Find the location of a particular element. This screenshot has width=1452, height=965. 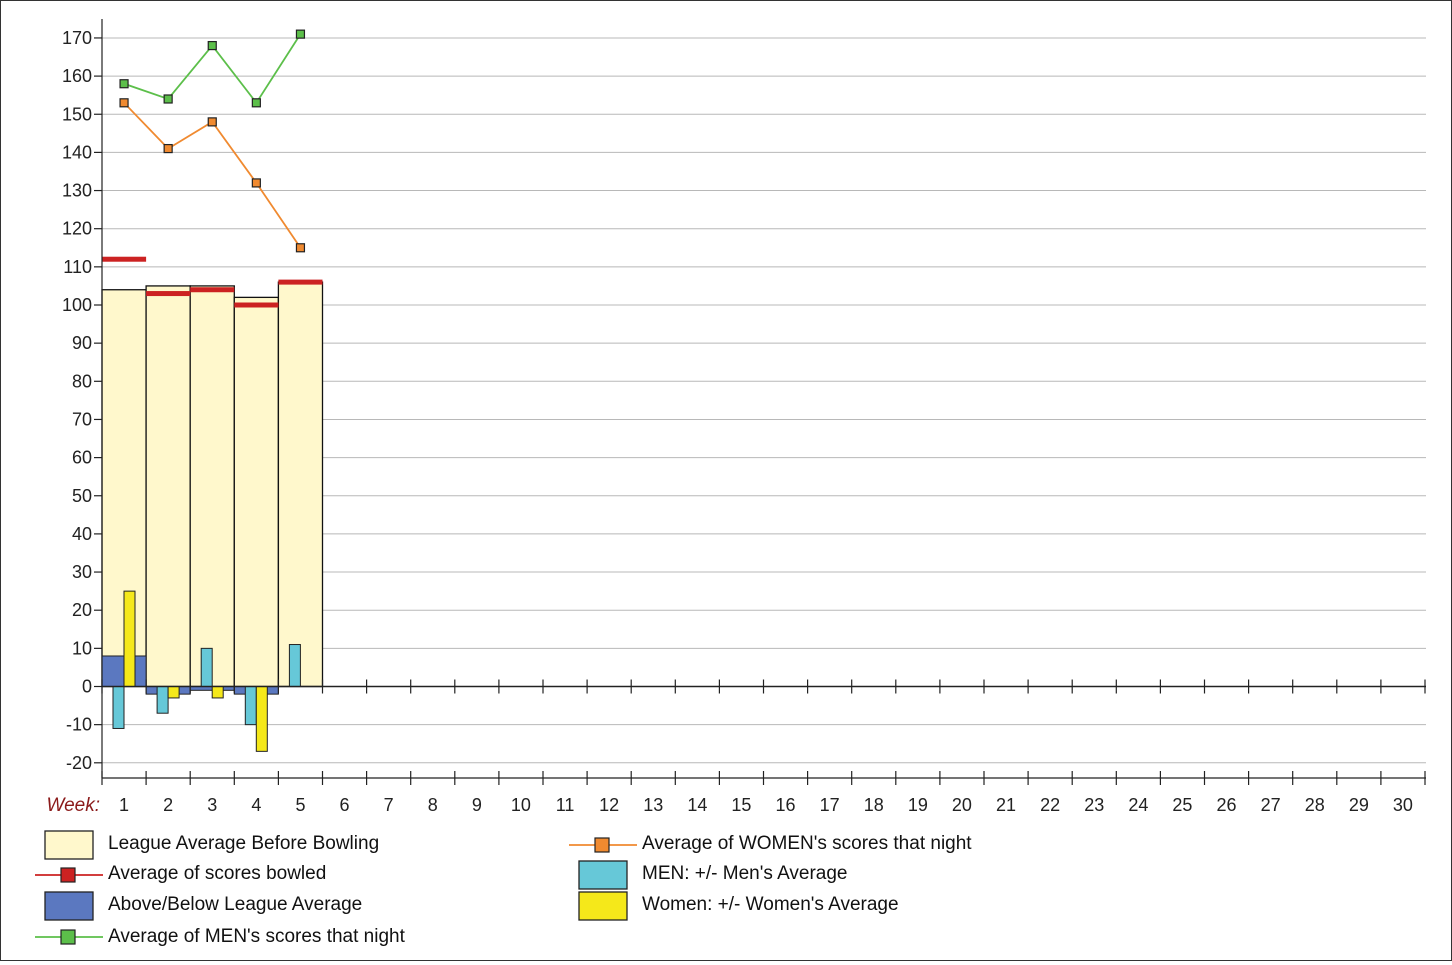

x-tick-label: 29 is located at coordinates (1359, 805).